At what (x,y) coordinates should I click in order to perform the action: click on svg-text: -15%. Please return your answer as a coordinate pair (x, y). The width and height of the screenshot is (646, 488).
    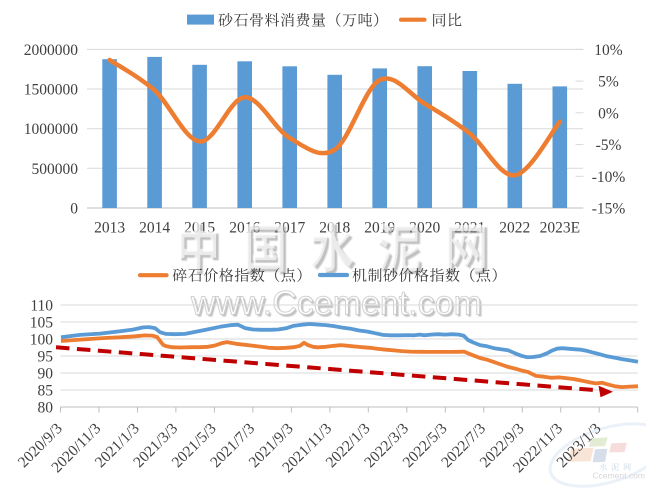
    Looking at the image, I should click on (609, 209).